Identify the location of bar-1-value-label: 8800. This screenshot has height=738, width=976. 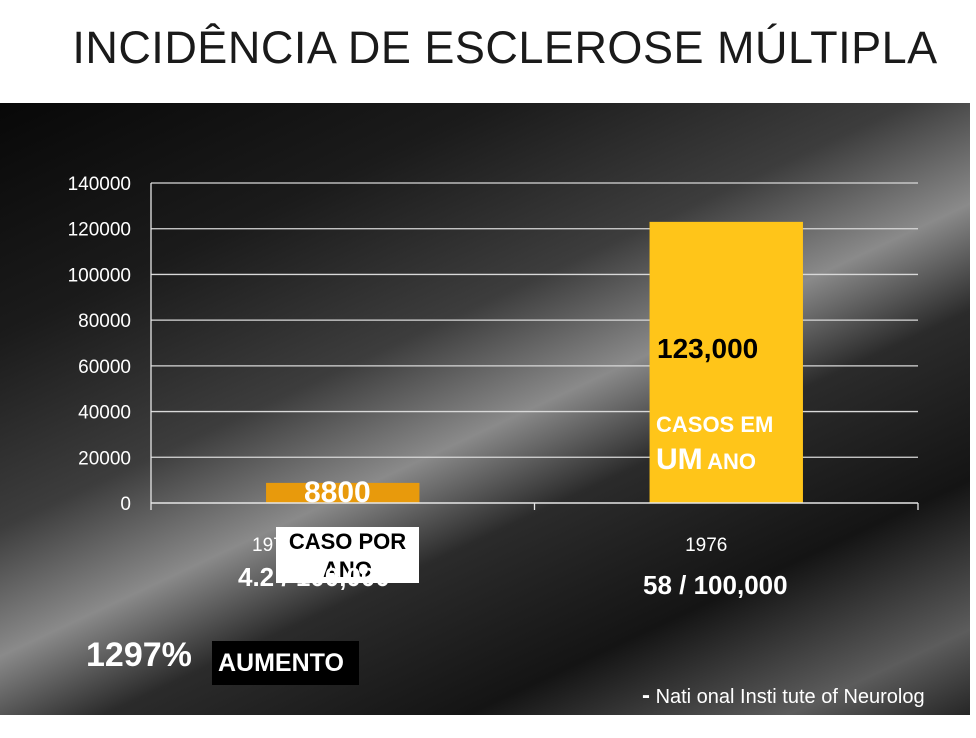
(337, 492).